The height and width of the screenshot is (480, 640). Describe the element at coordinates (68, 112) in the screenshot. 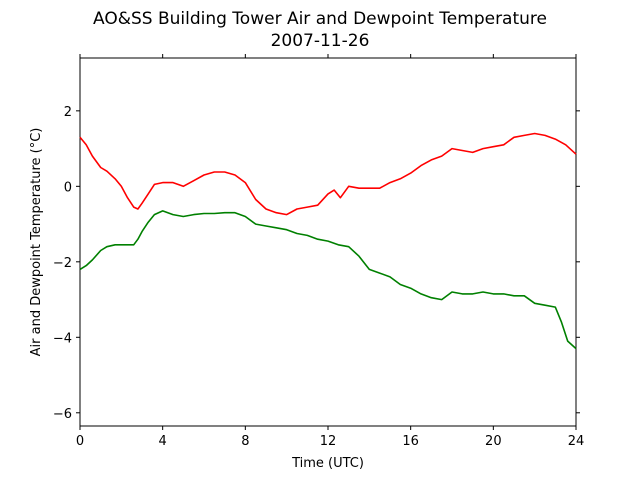

I see `y-tick-label: 2` at that location.